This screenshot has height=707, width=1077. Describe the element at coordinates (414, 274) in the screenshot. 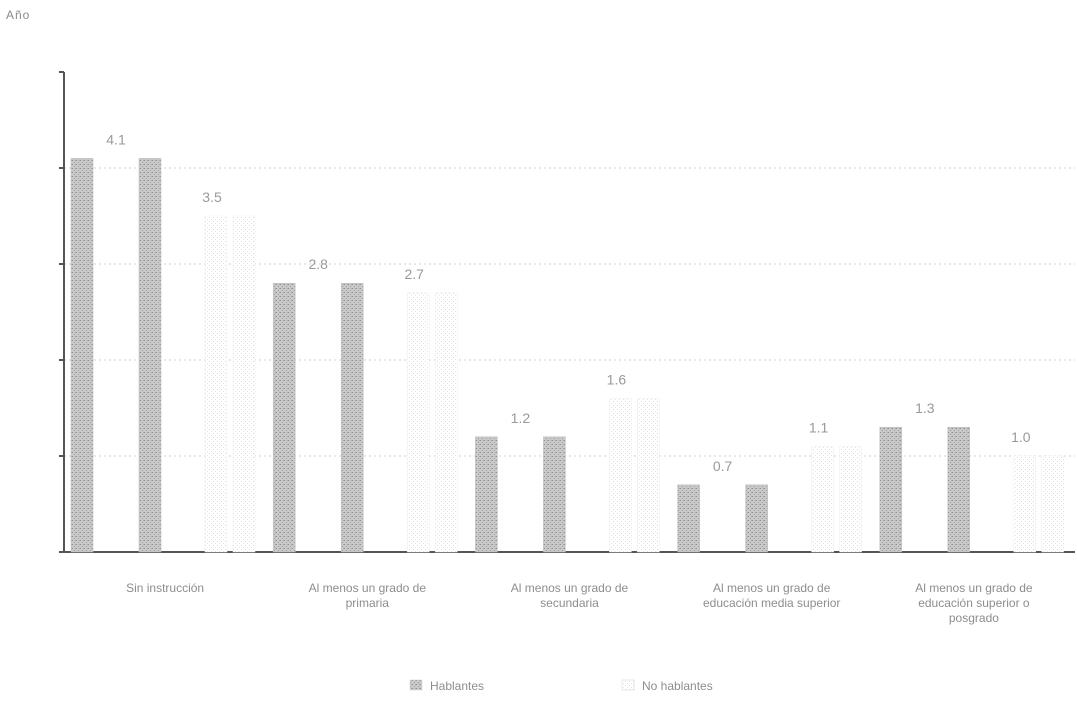

I see `data-label: 2.7` at that location.